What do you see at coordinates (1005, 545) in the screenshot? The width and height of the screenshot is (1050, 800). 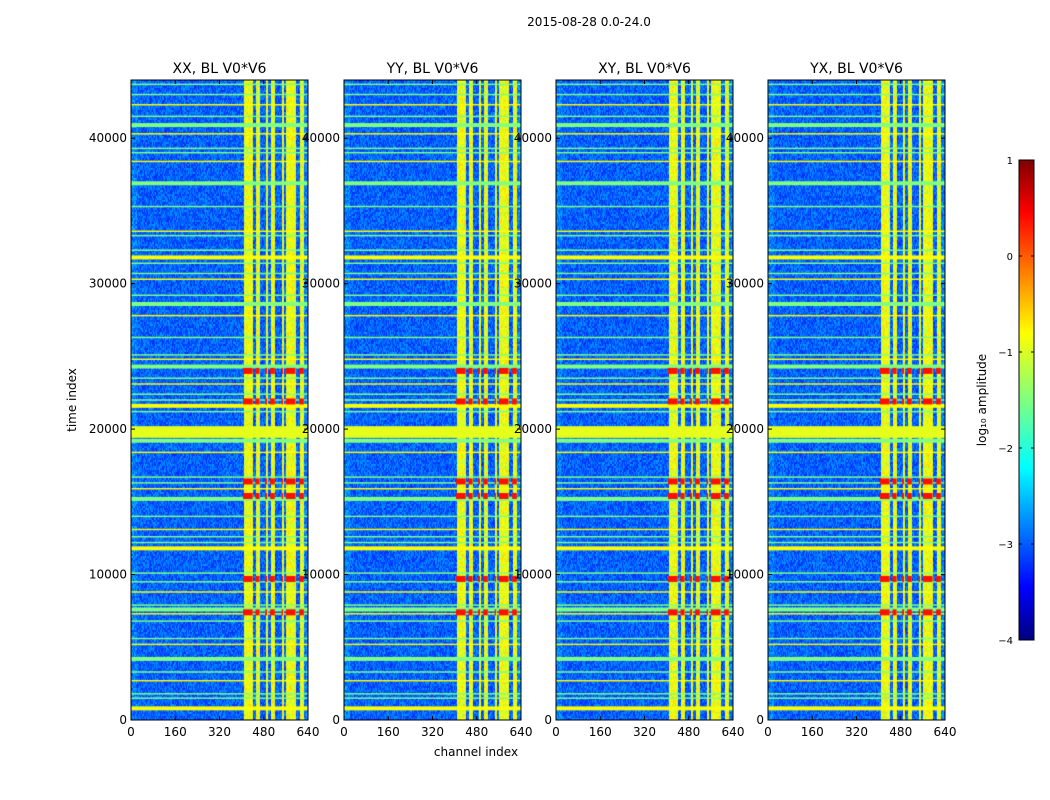 I see `colorbar-tick-label: −3` at bounding box center [1005, 545].